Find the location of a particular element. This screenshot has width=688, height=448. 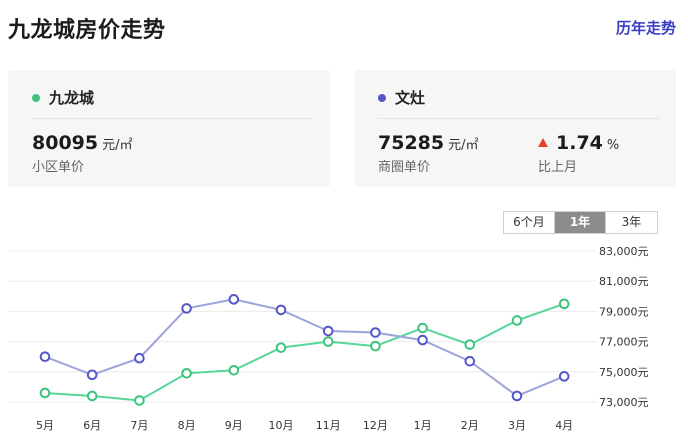

community-price-label: 小区单价 is located at coordinates (58, 167).